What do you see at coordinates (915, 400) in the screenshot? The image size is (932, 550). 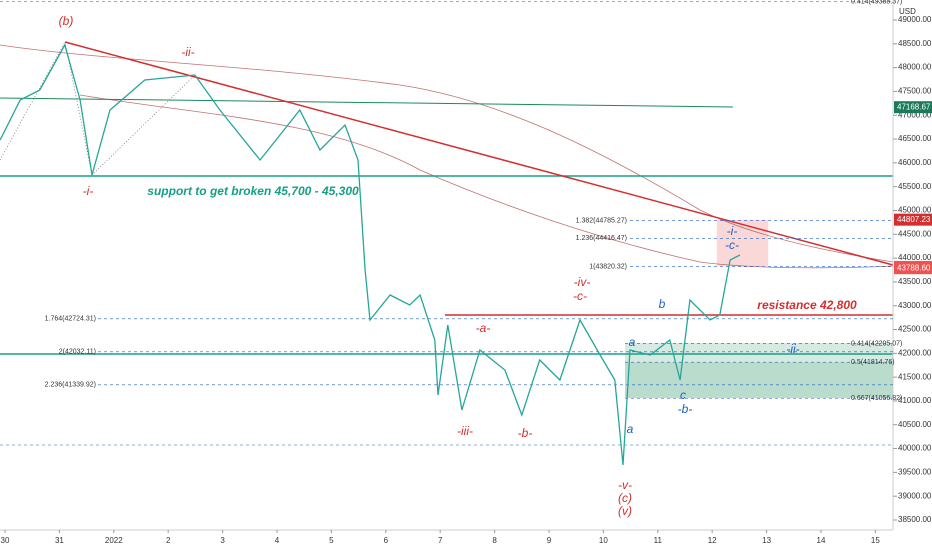 I see `y-tick-label: 41000.00` at bounding box center [915, 400].